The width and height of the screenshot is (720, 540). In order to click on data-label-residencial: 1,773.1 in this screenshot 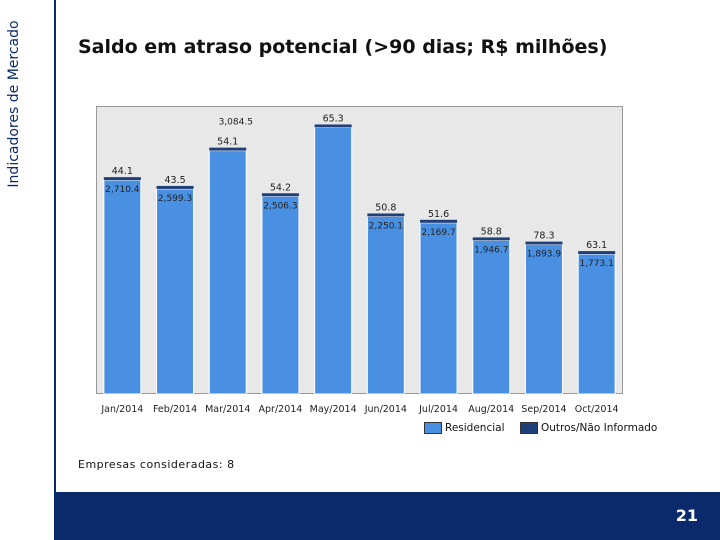, I will do `click(596, 264)`.